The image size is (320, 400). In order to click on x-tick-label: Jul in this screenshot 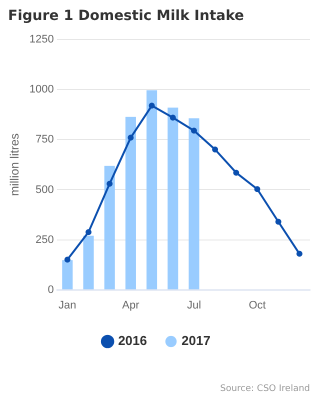, I will do `click(194, 305)`.